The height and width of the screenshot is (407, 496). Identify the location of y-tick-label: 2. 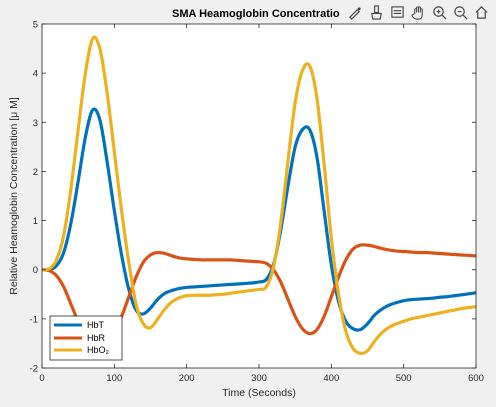
(35, 172).